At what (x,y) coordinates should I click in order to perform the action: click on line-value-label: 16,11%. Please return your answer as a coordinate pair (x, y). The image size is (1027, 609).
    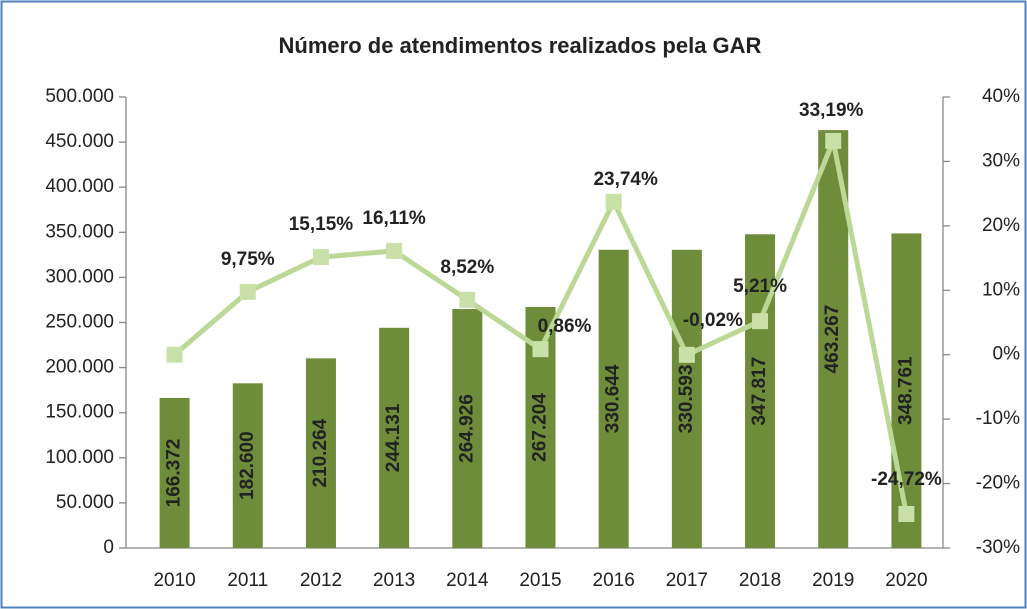
    Looking at the image, I should click on (393, 218).